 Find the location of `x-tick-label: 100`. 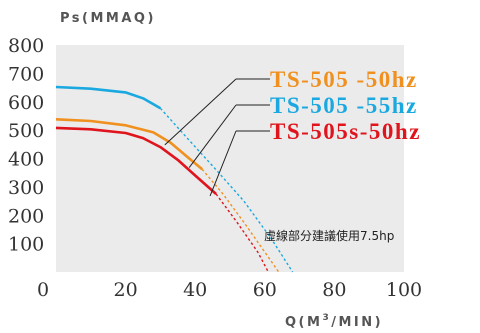

x-tick-label: 100 is located at coordinates (404, 290).